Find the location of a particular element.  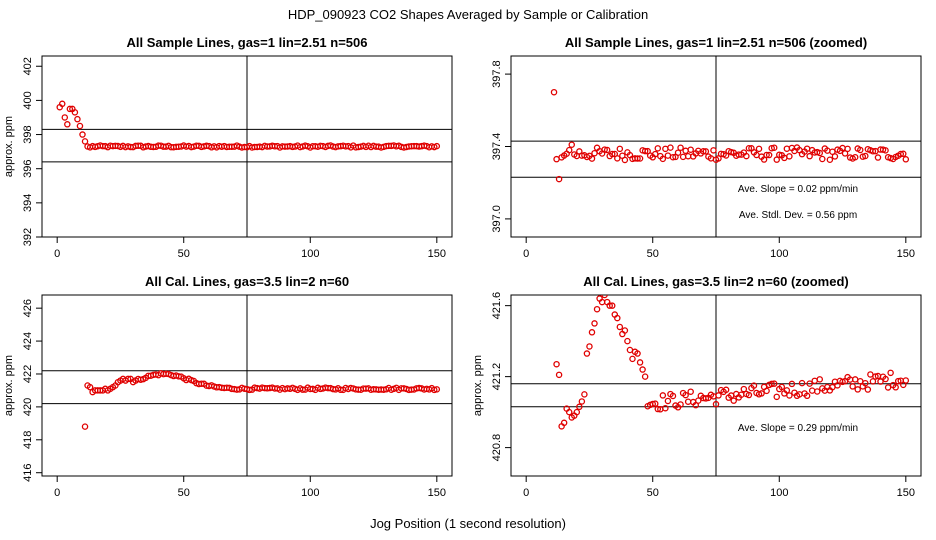

y-tick-label: 400 is located at coordinates (28, 100).